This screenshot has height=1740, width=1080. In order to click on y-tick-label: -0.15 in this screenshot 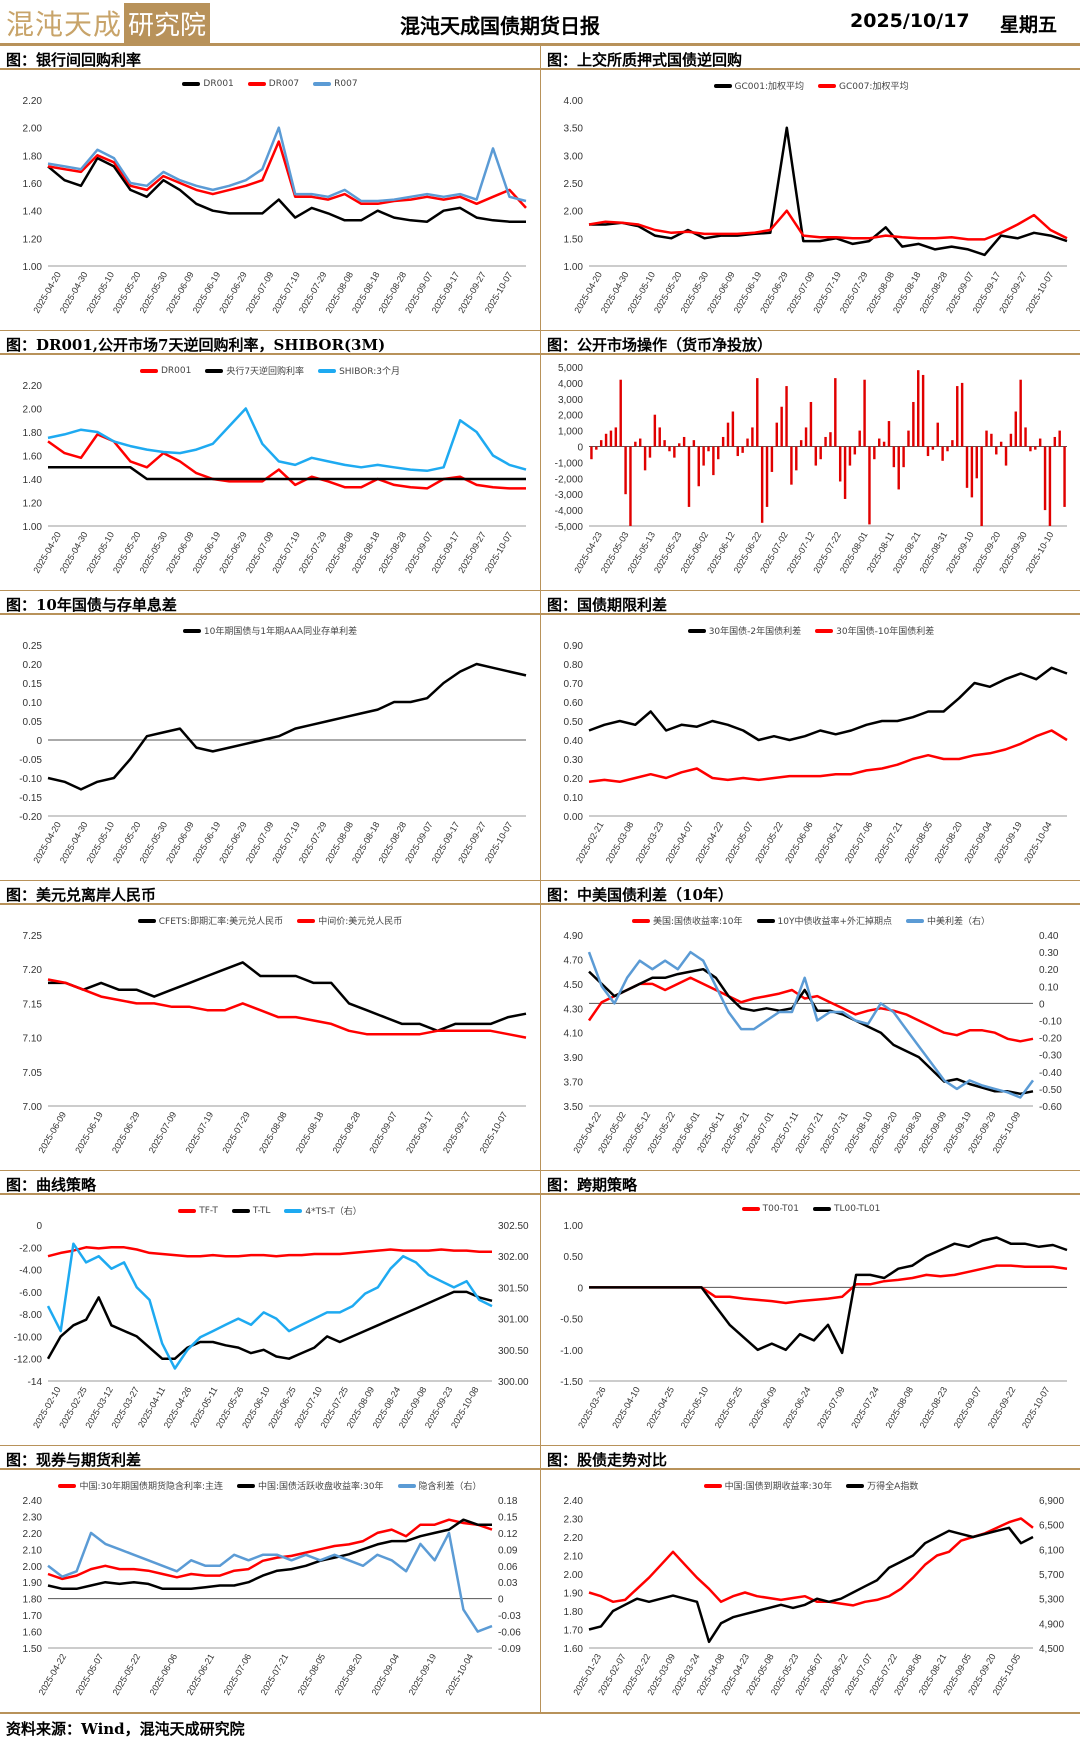, I will do `click(30, 798)`.